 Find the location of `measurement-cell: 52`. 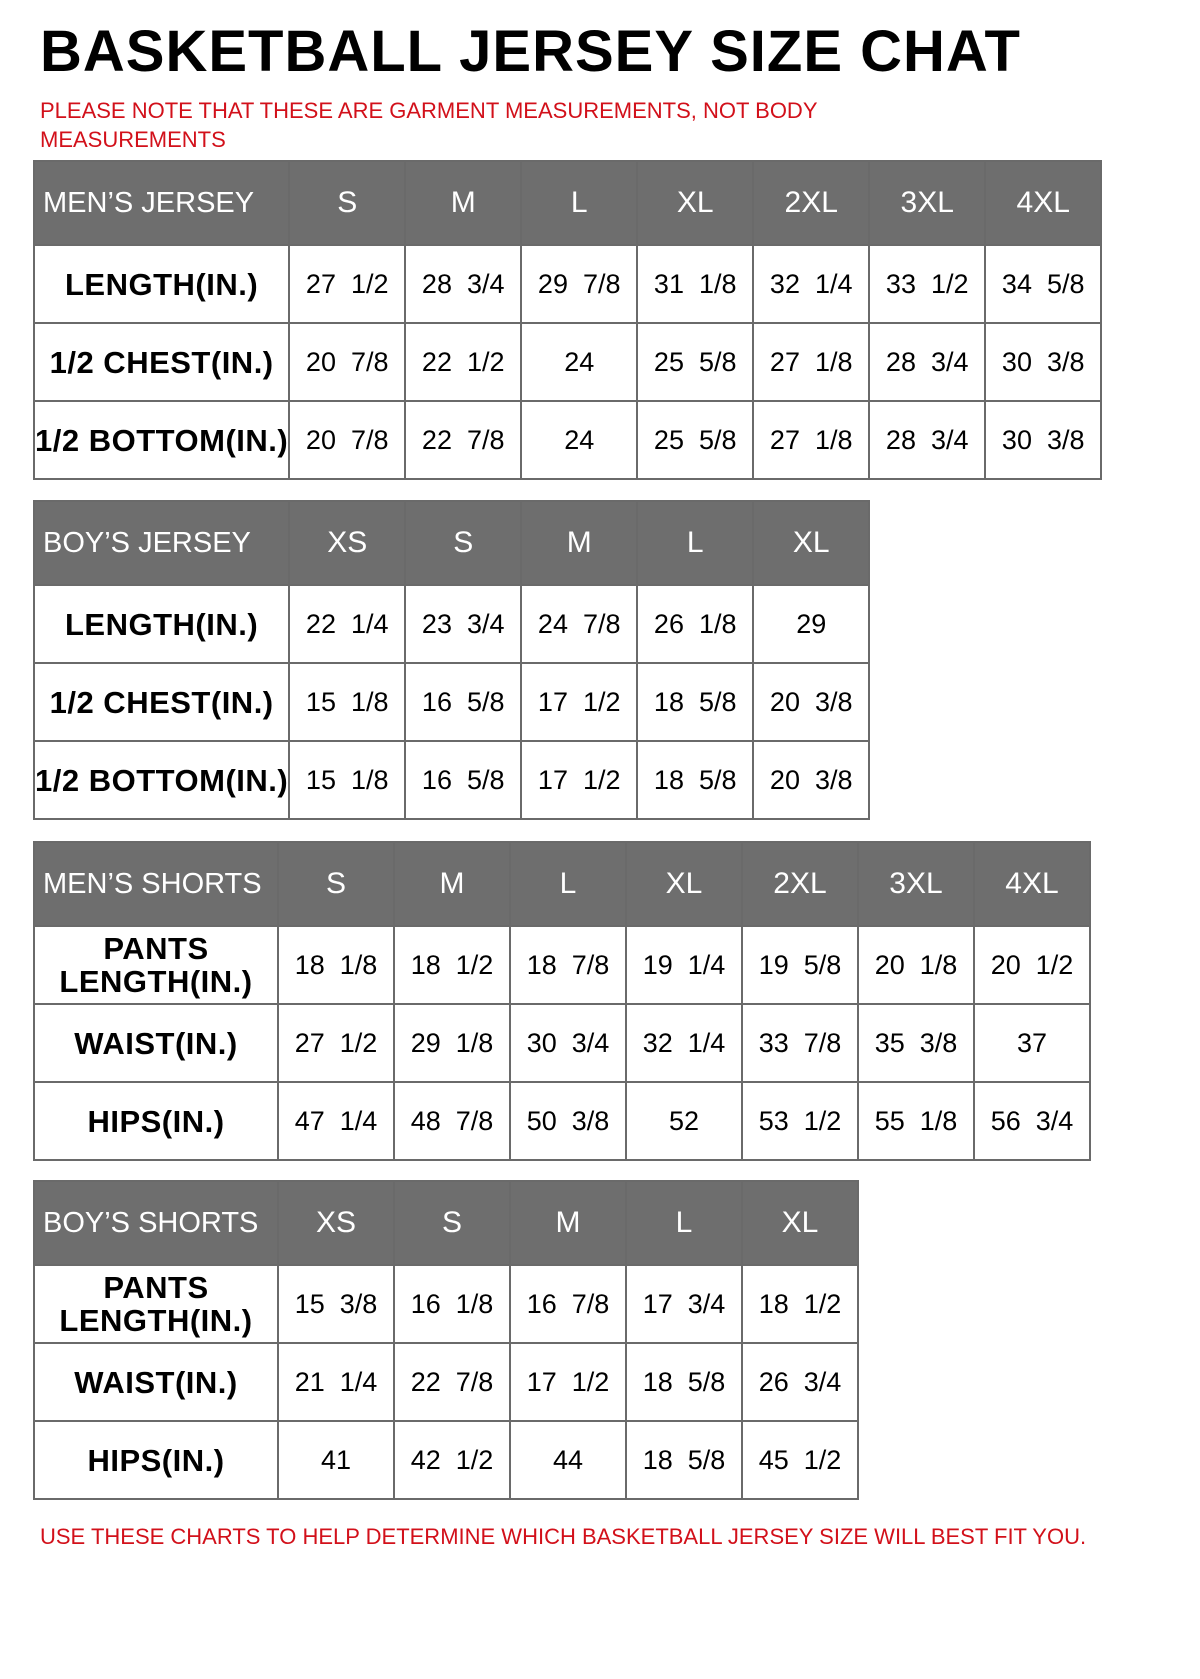

measurement-cell: 52 is located at coordinates (684, 1121).